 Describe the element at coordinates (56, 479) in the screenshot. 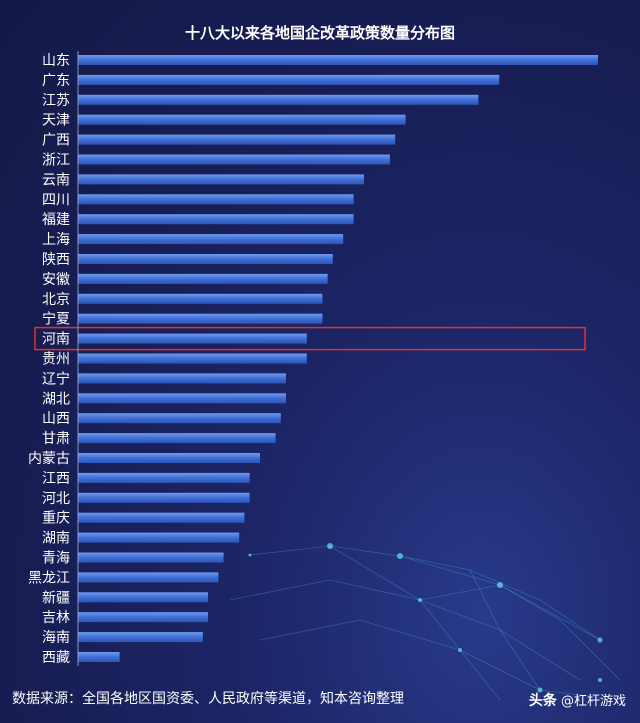

I see `category-label-22: 江西` at that location.